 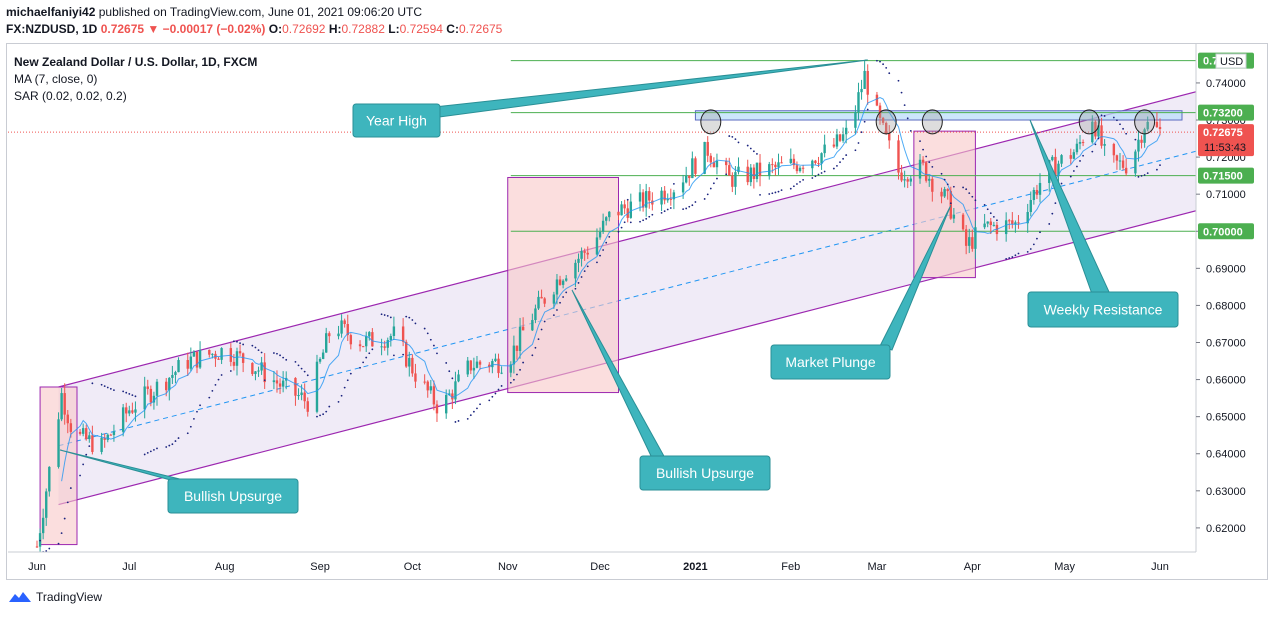 What do you see at coordinates (1064, 567) in the screenshot?
I see `x-tick-label: May` at bounding box center [1064, 567].